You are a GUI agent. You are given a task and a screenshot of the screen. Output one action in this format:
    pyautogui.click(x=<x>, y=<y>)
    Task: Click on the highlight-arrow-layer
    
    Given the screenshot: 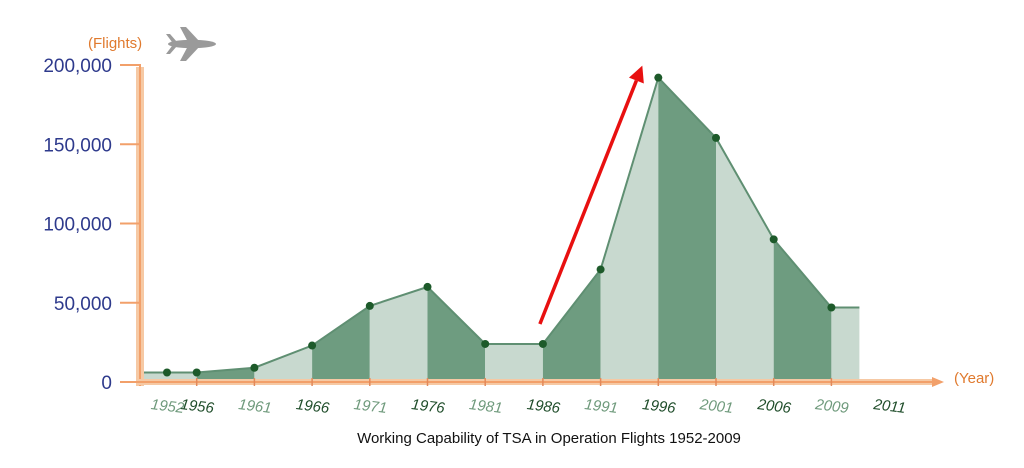 What is the action you would take?
    pyautogui.click(x=591, y=195)
    